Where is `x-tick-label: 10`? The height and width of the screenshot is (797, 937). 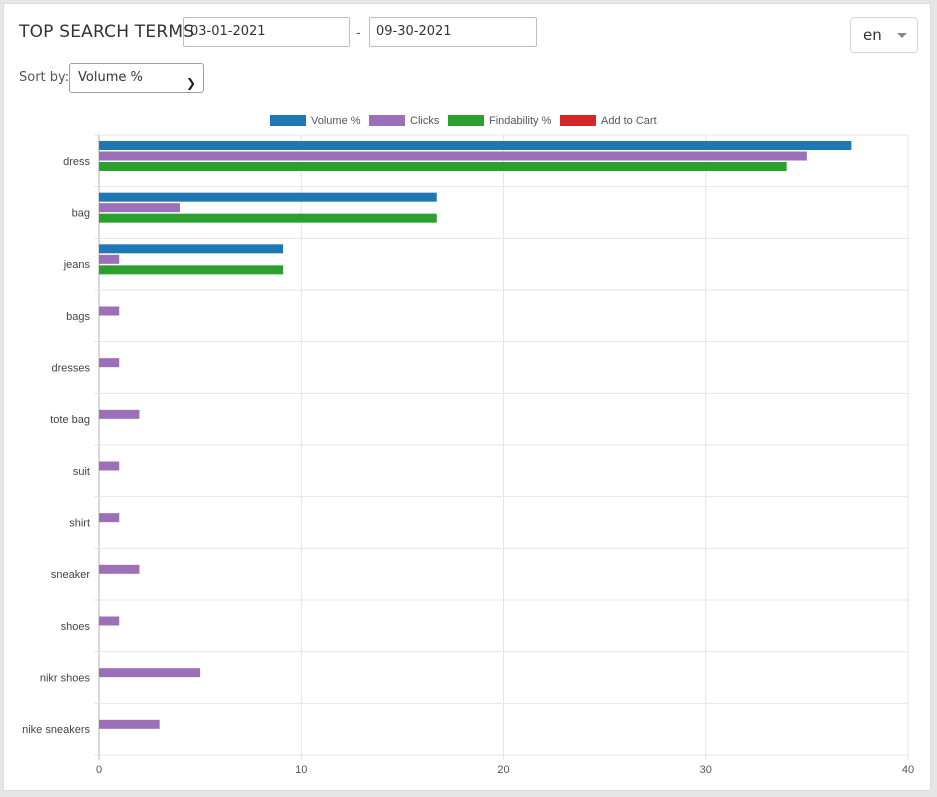
x-tick-label: 10 is located at coordinates (301, 770).